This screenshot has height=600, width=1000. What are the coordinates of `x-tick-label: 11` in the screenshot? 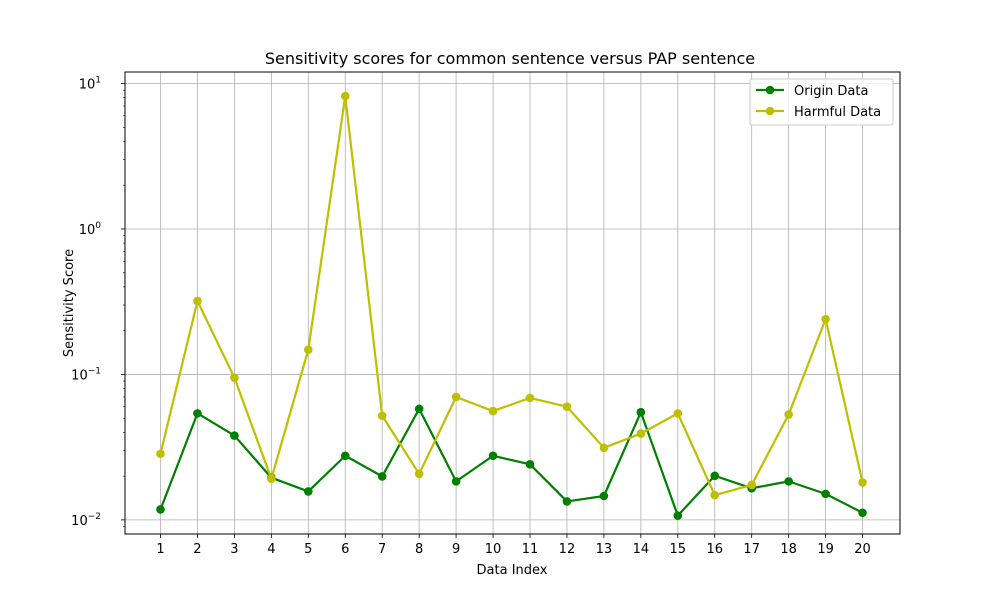 It's located at (530, 549).